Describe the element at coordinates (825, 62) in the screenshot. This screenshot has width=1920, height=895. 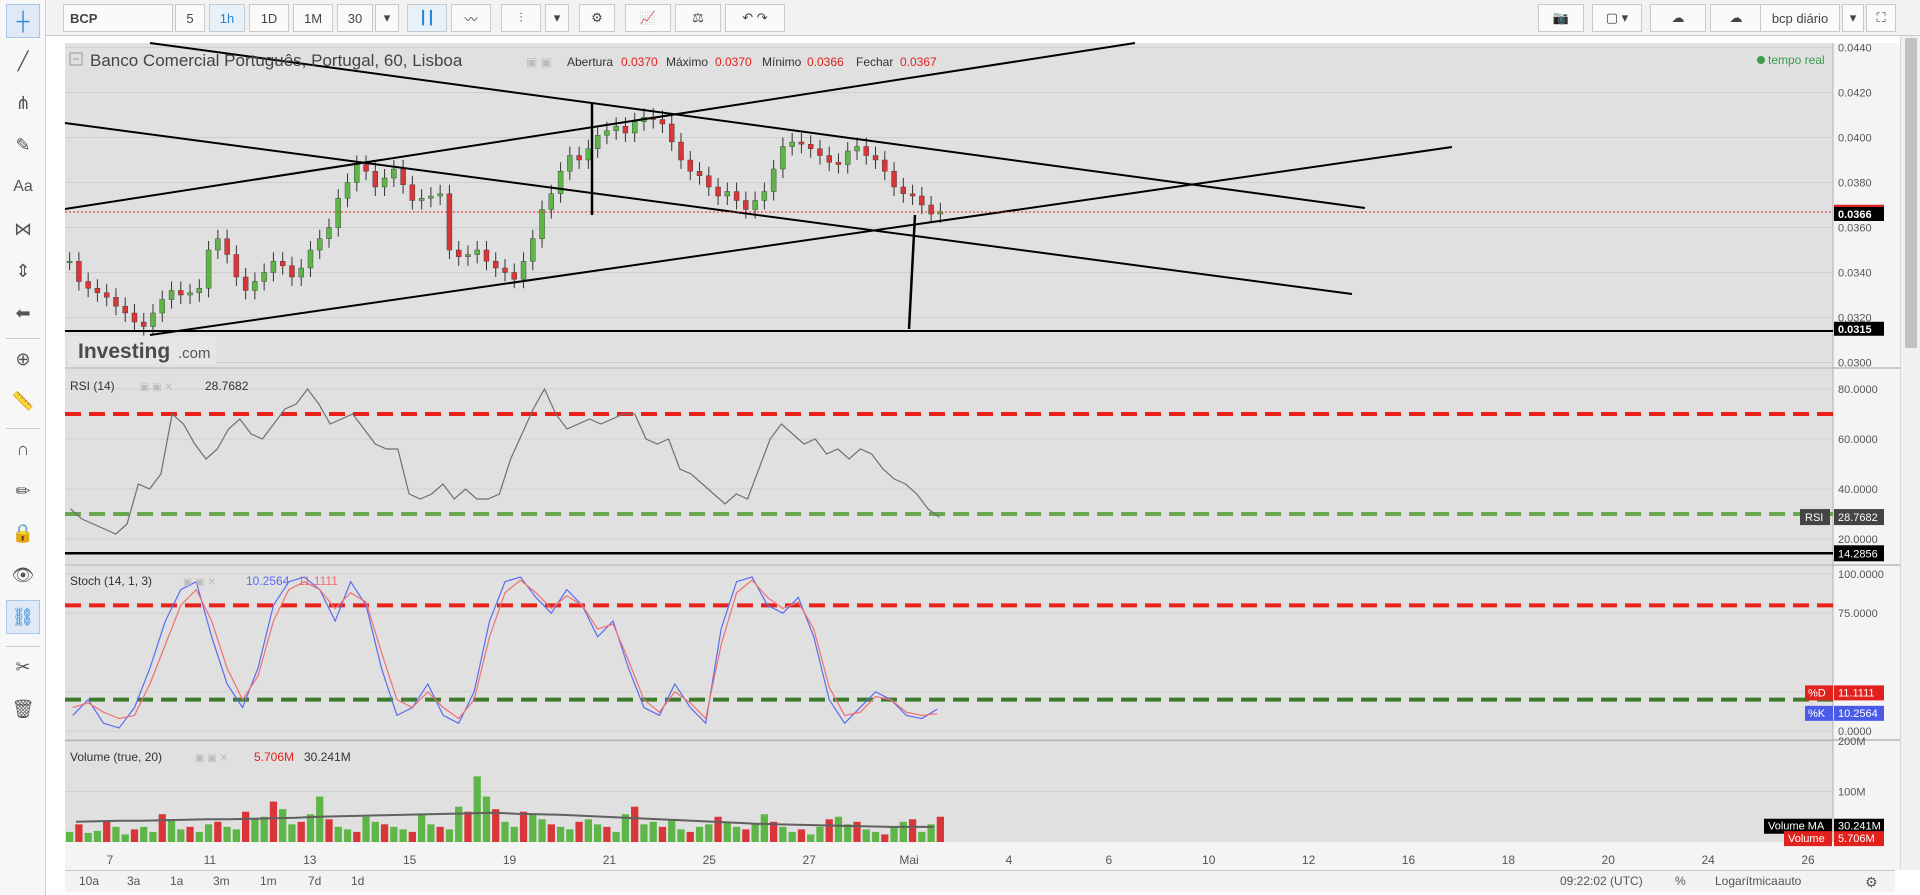
I see `low-value: 0.0366` at that location.